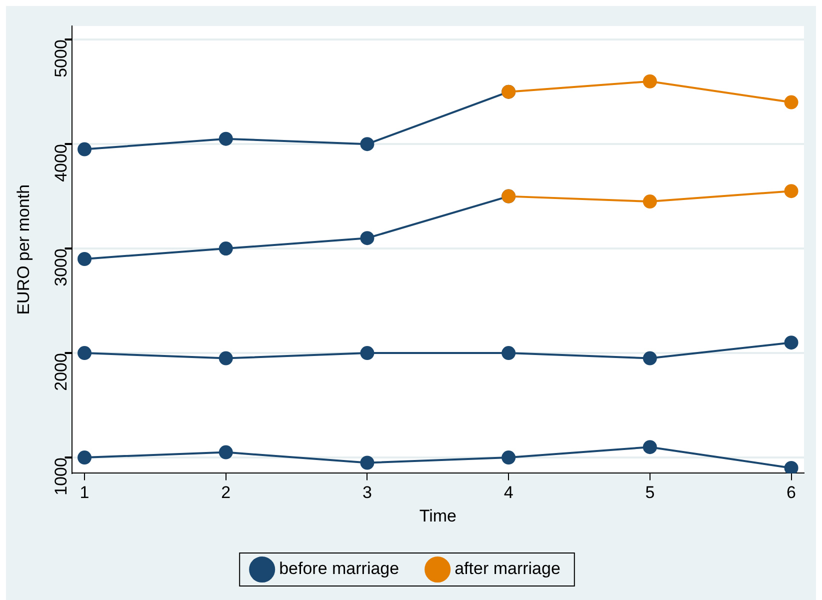  I want to click on y-tick-label: 5000, so click(60, 59).